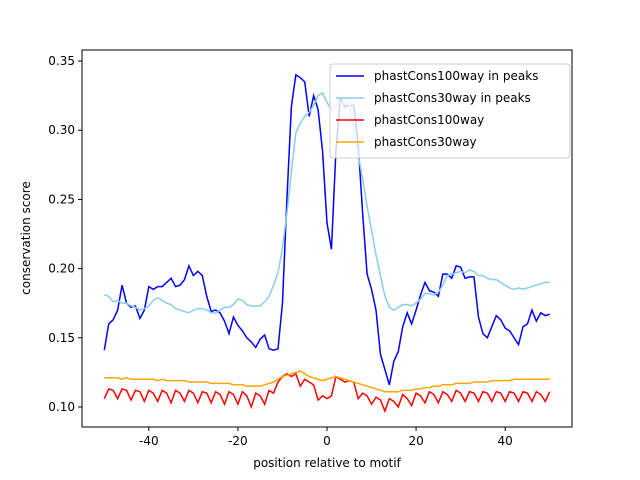 This screenshot has width=640, height=480. I want to click on y-axis-label: conservation score, so click(26, 238).